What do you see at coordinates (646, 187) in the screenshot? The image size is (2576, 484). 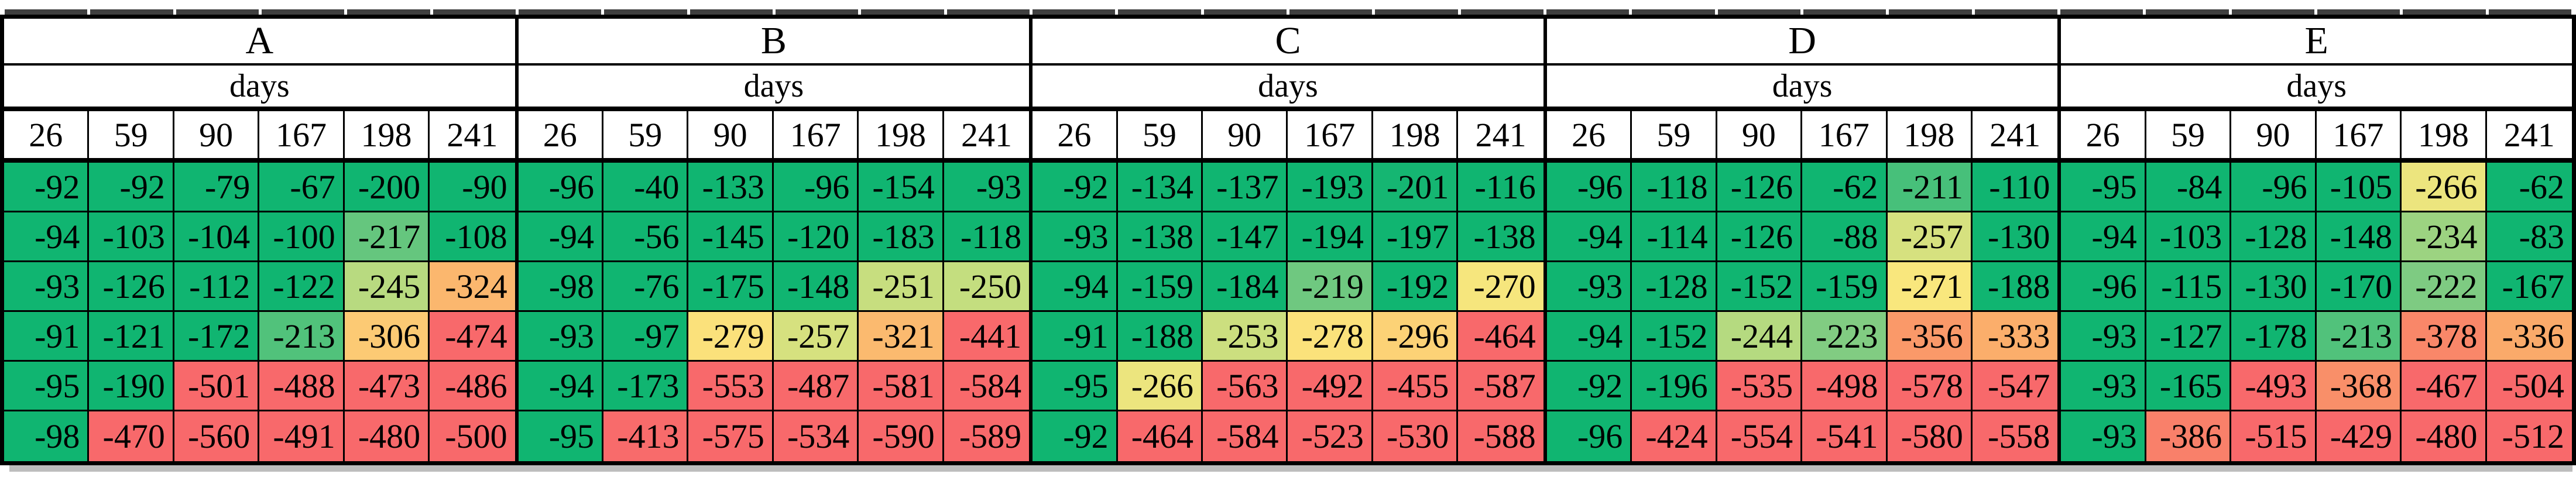 I see `data-cell: -40` at bounding box center [646, 187].